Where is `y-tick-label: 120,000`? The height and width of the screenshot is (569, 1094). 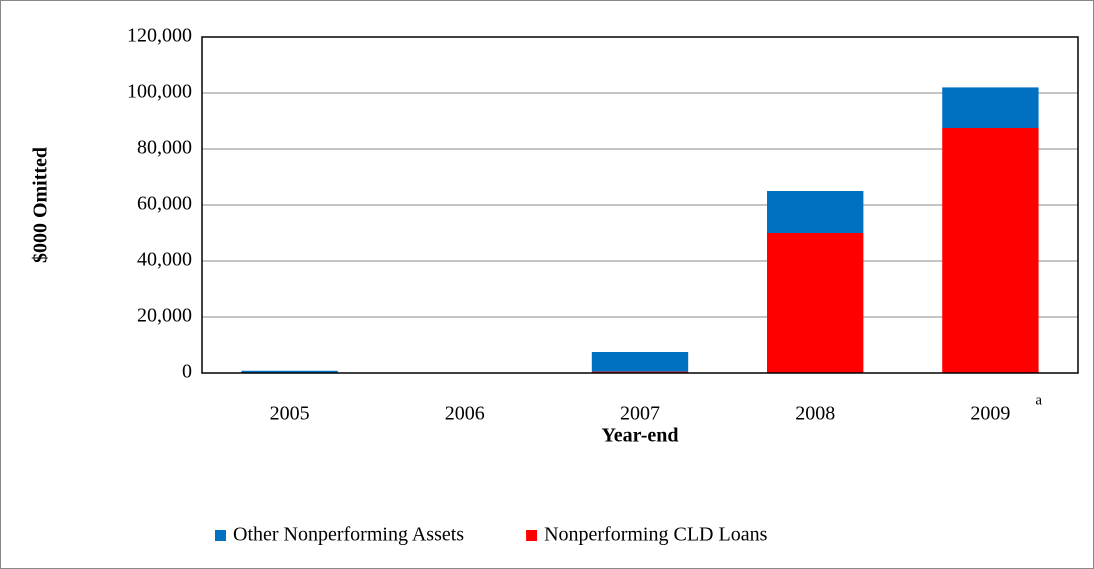 y-tick-label: 120,000 is located at coordinates (159, 36).